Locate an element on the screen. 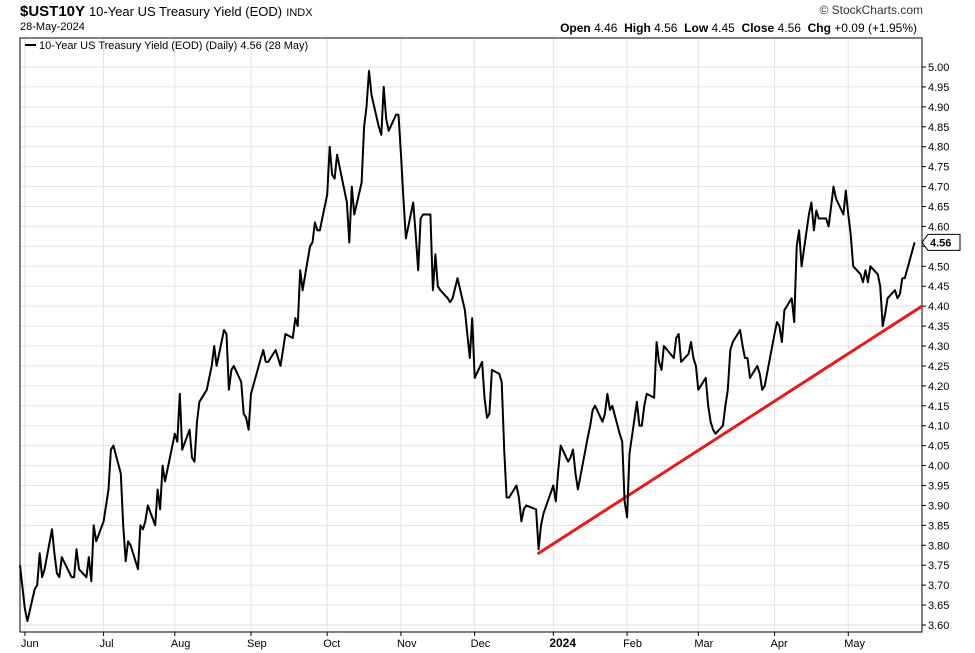 The width and height of the screenshot is (975, 653). y-tick-label: 4.35 is located at coordinates (938, 327).